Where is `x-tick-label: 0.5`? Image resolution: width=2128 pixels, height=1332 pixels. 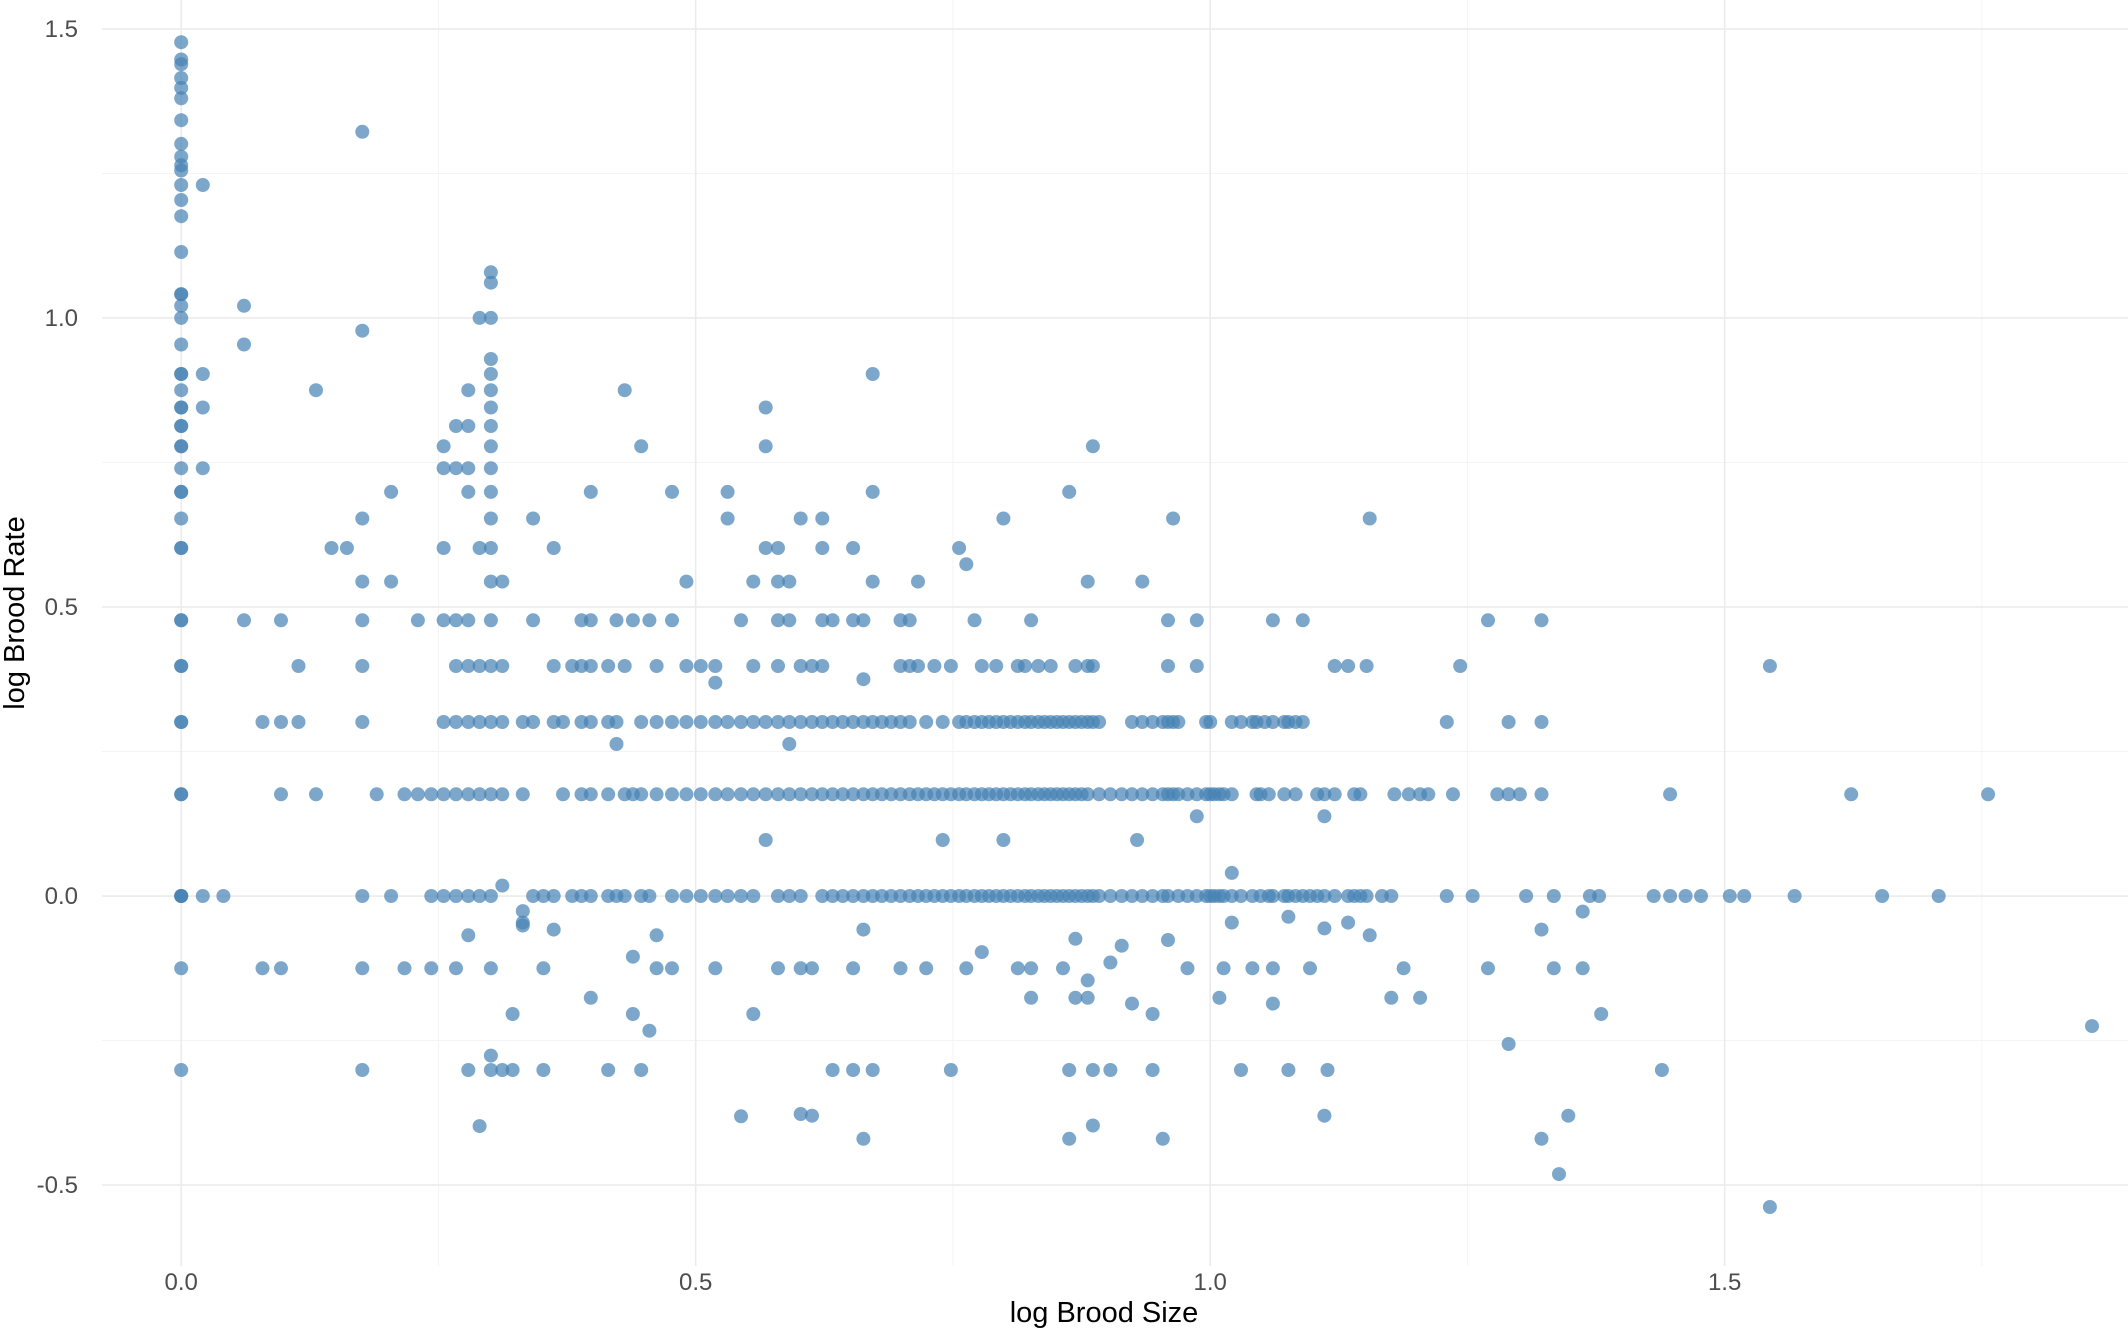
x-tick-label: 0.5 is located at coordinates (695, 1282).